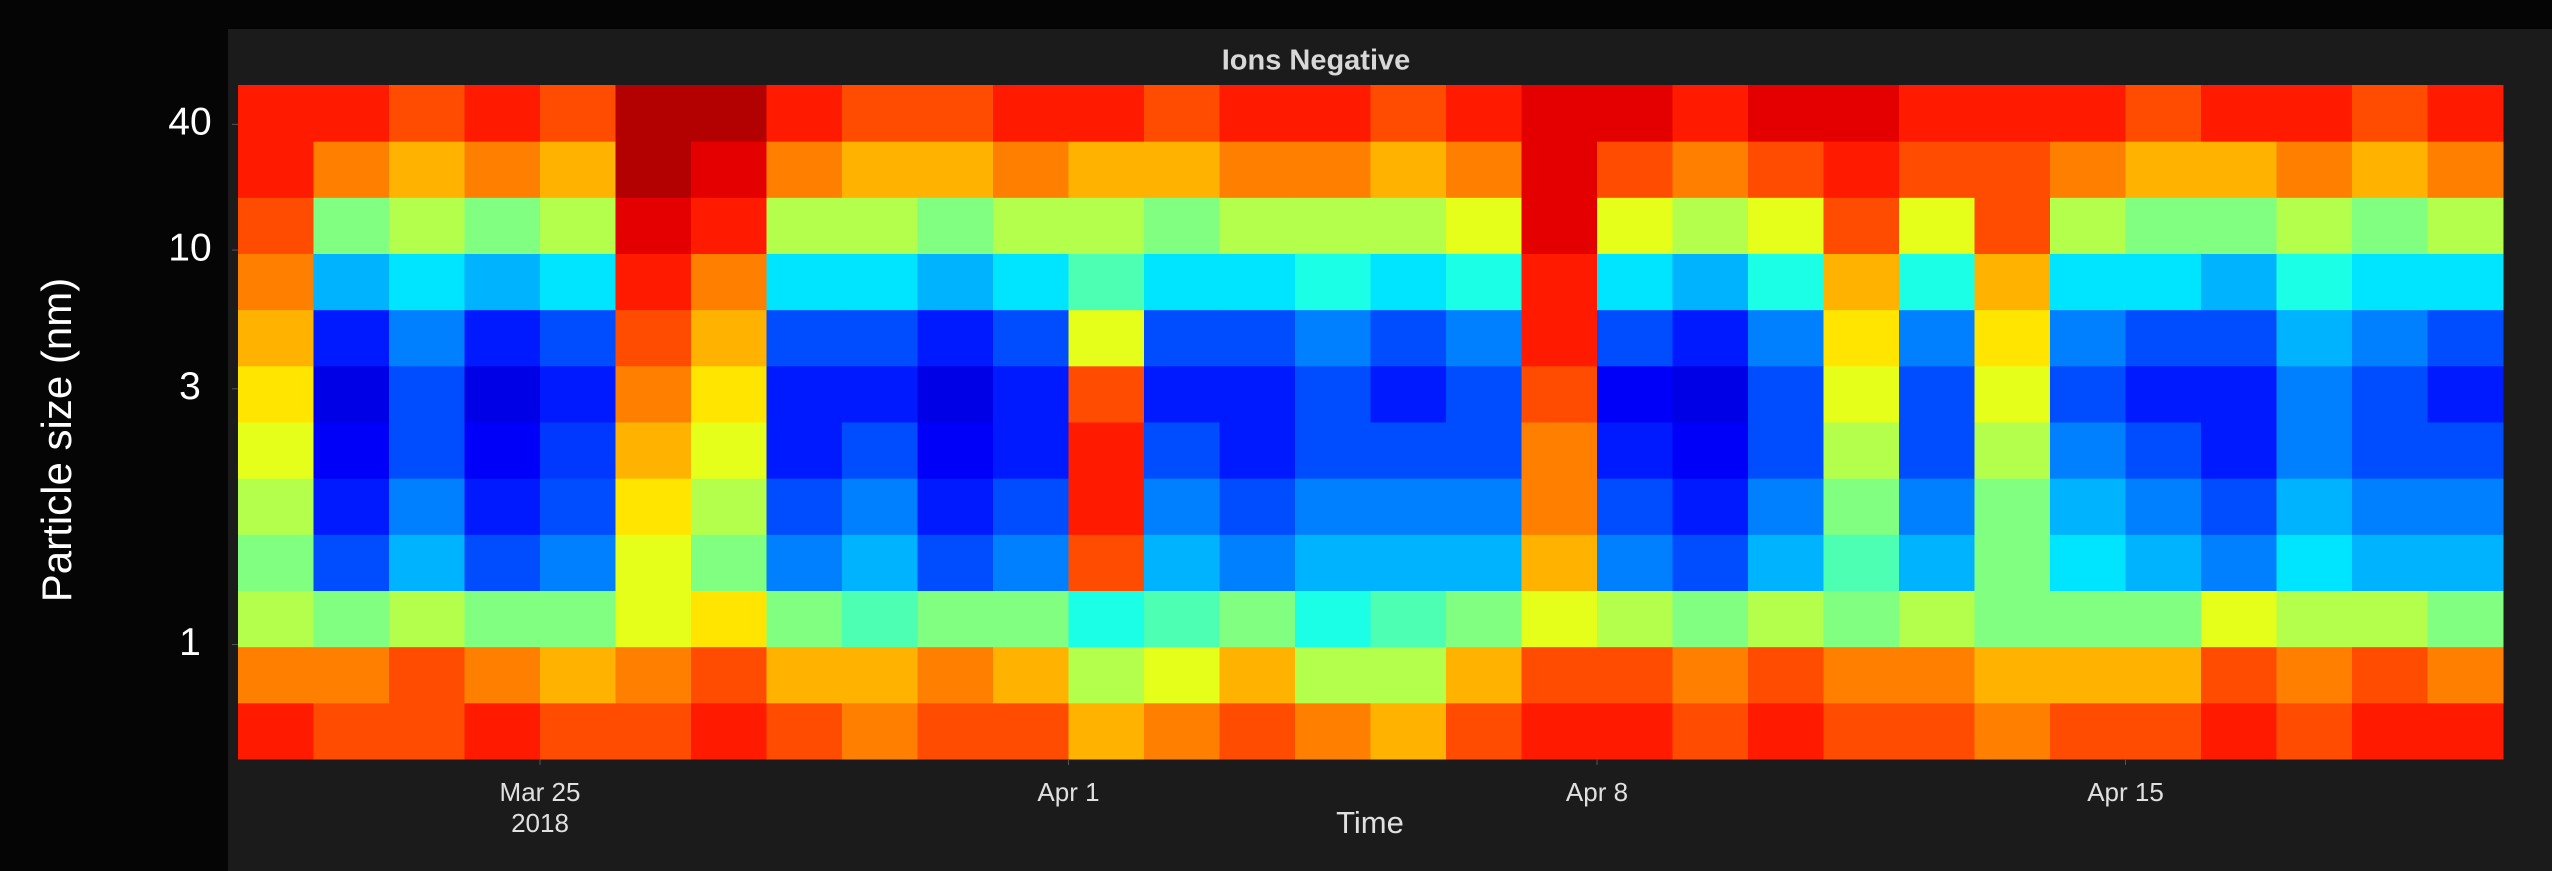 This screenshot has width=2552, height=871. Describe the element at coordinates (190, 642) in the screenshot. I see `y-tick-label: 1` at that location.